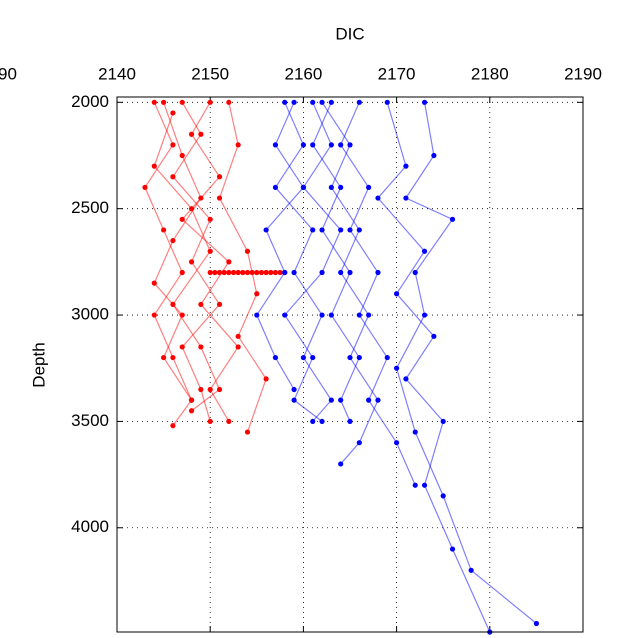 This screenshot has width=638, height=638. What do you see at coordinates (303, 73) in the screenshot?
I see `x-tick-label: 2160` at bounding box center [303, 73].